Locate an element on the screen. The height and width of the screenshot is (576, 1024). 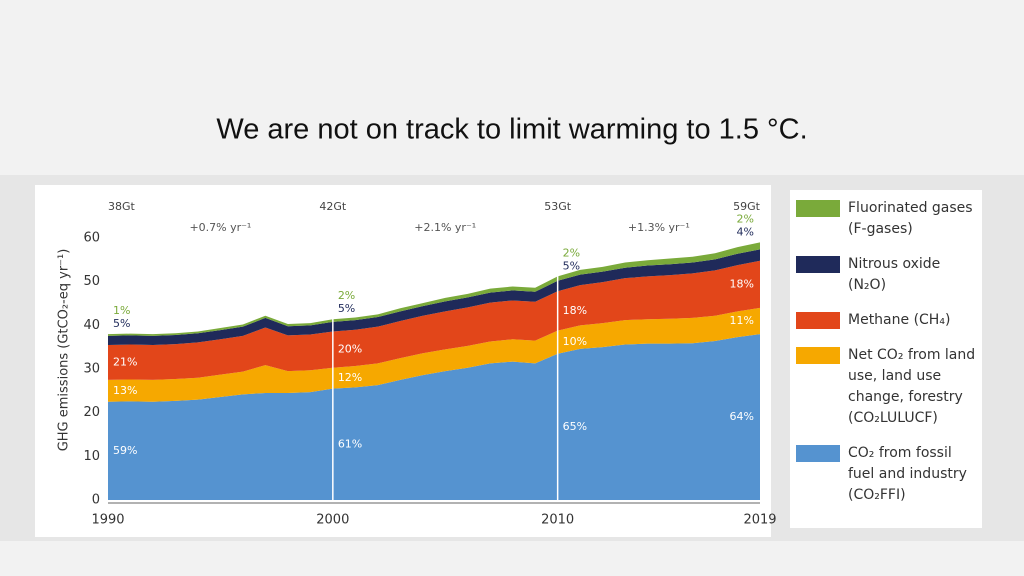
rate-label: +1.3% yr⁻¹ is located at coordinates (659, 227).